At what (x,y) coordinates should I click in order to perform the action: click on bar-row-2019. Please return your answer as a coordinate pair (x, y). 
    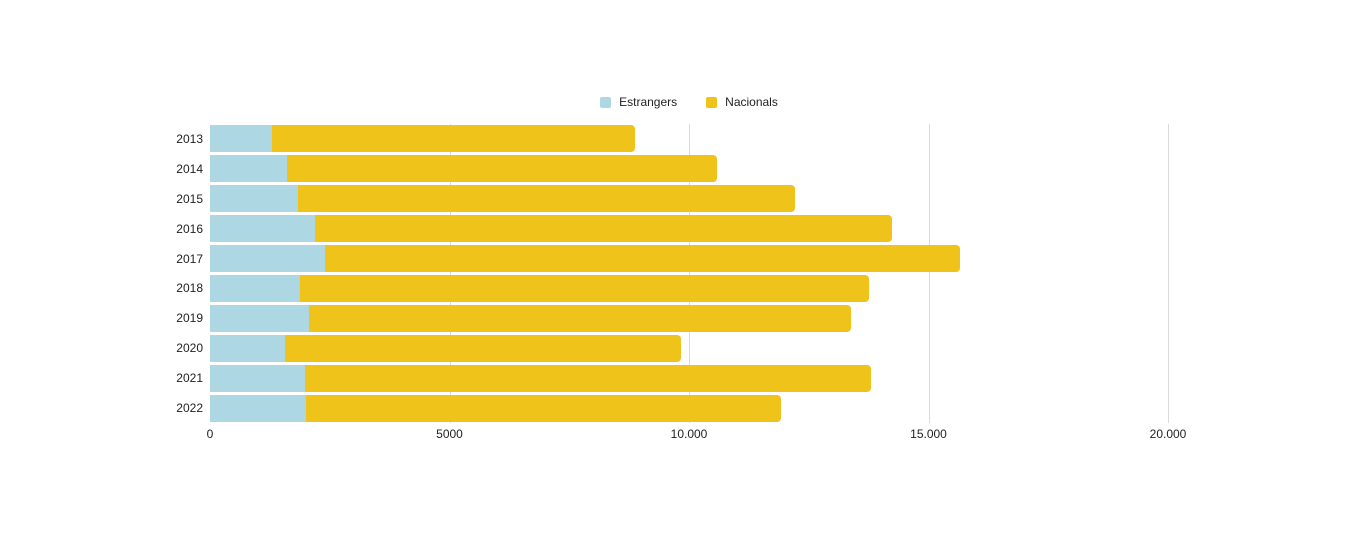
    Looking at the image, I should click on (689, 318).